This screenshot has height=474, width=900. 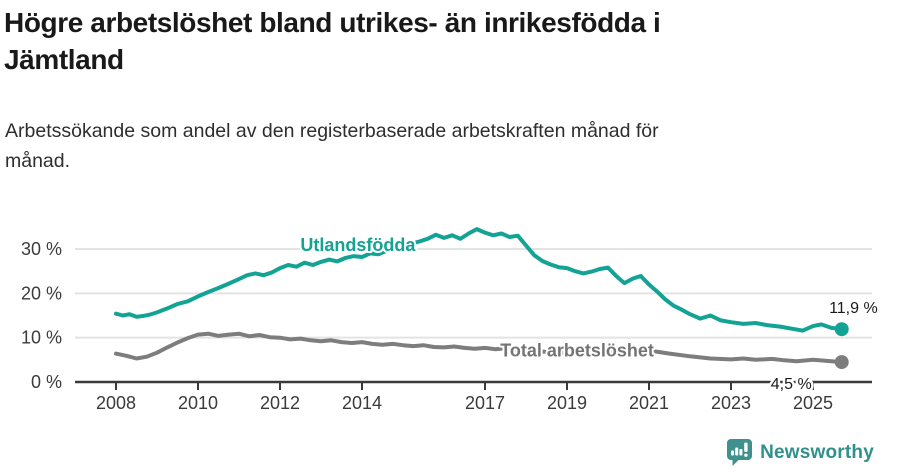 I want to click on logo-exclamation-dot, so click(x=746, y=455).